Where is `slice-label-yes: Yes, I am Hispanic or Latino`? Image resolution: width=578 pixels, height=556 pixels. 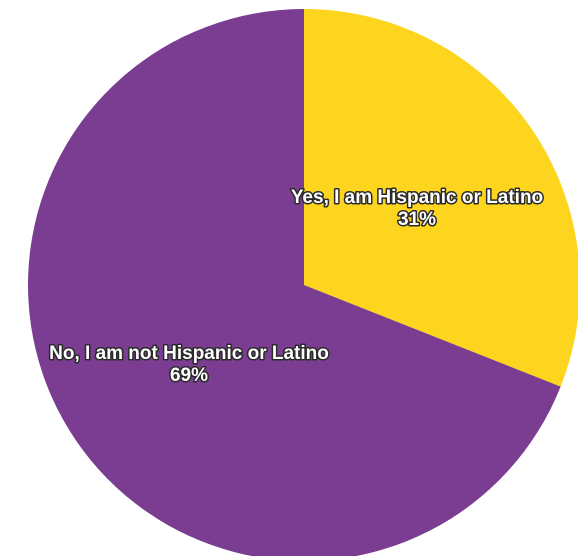 slice-label-yes: Yes, I am Hispanic or Latino is located at coordinates (417, 197).